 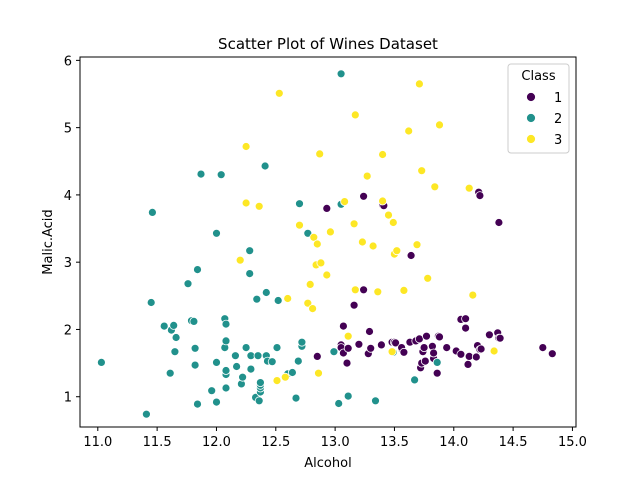 What do you see at coordinates (216, 442) in the screenshot?
I see `x-tick-label: 12.0` at bounding box center [216, 442].